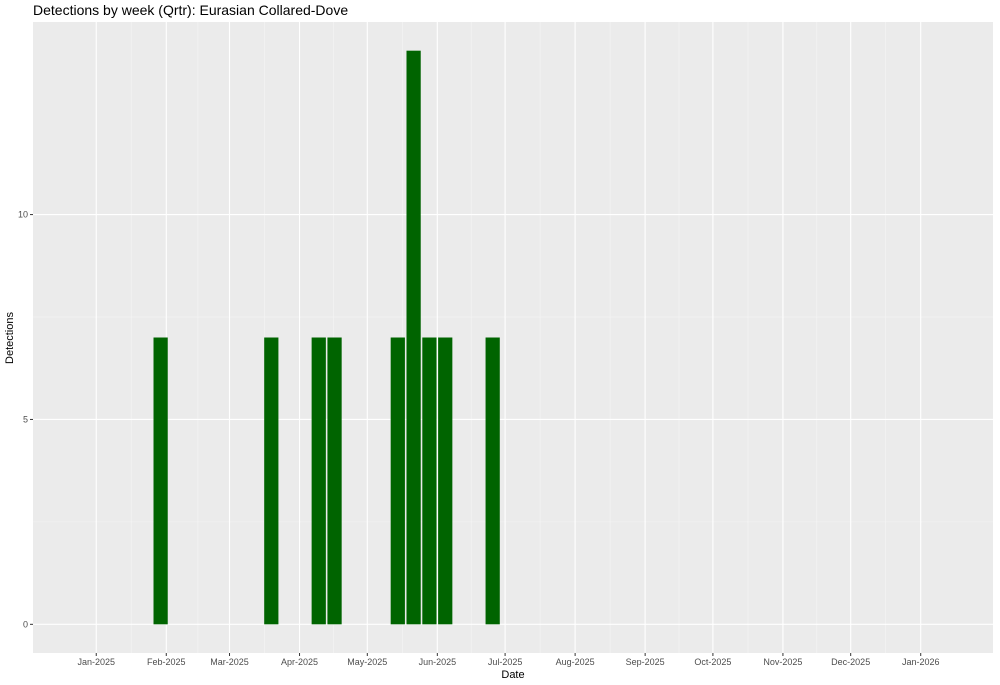 This screenshot has width=1000, height=685. I want to click on x-axis-title: Date, so click(512, 675).